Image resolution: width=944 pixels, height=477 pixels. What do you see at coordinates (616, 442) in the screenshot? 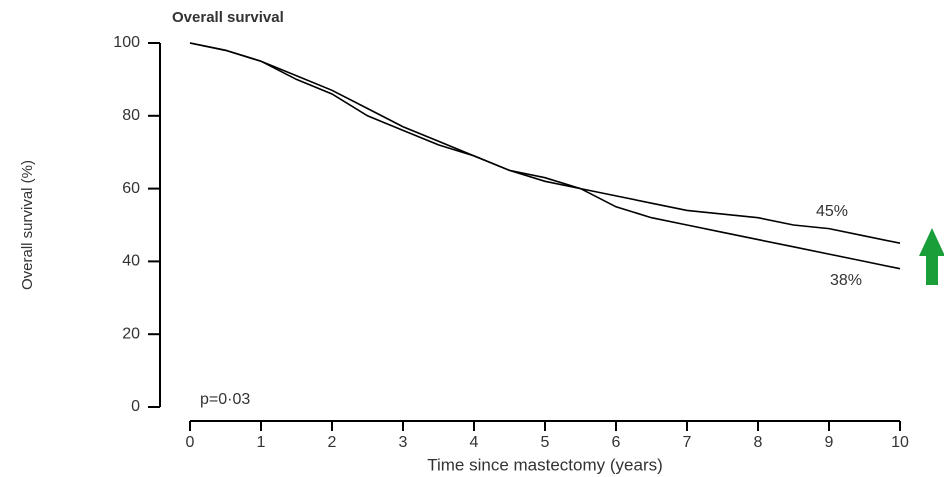
I see `x-tick-label: 6` at bounding box center [616, 442].